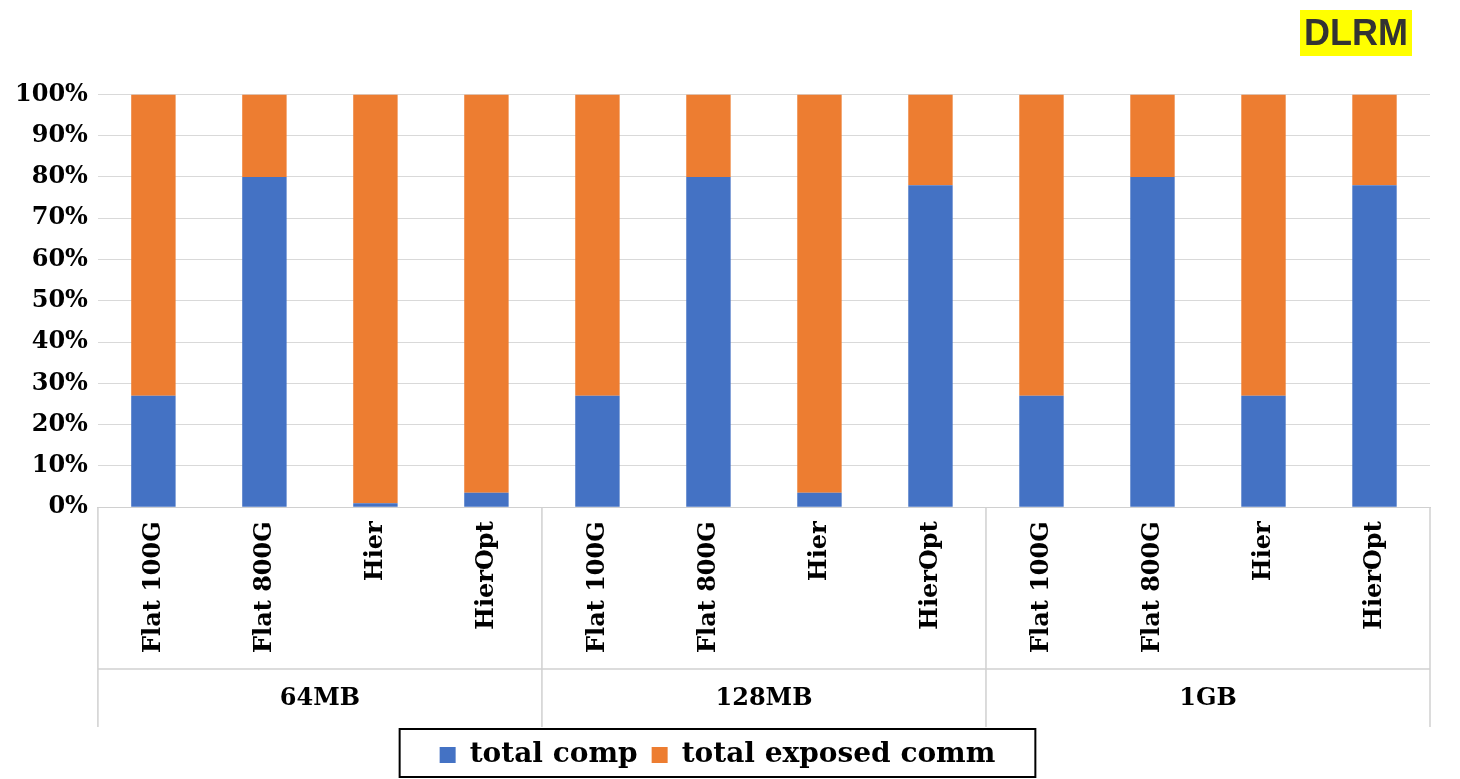 Image resolution: width=1460 pixels, height=779 pixels. What do you see at coordinates (52, 92) in the screenshot?
I see `y-tick-label: 100%` at bounding box center [52, 92].